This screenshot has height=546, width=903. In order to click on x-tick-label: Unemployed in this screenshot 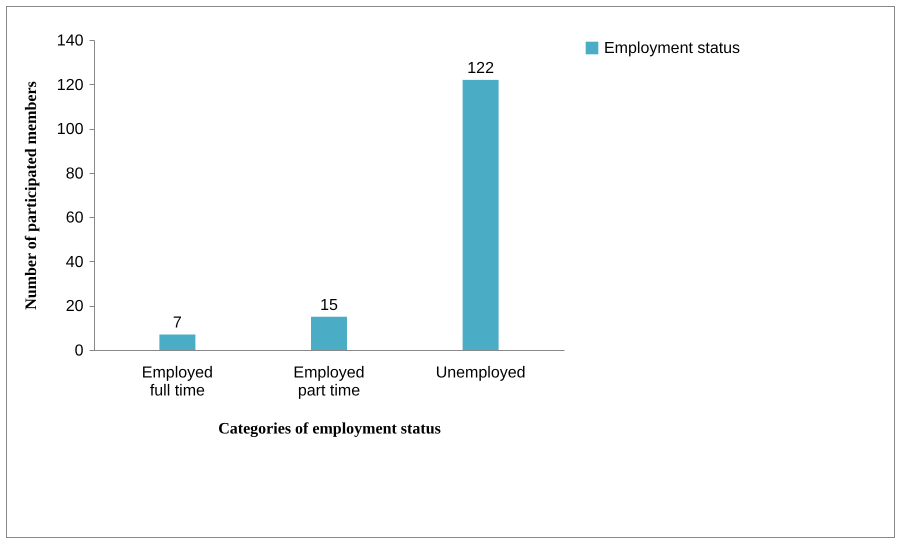, I will do `click(481, 373)`.